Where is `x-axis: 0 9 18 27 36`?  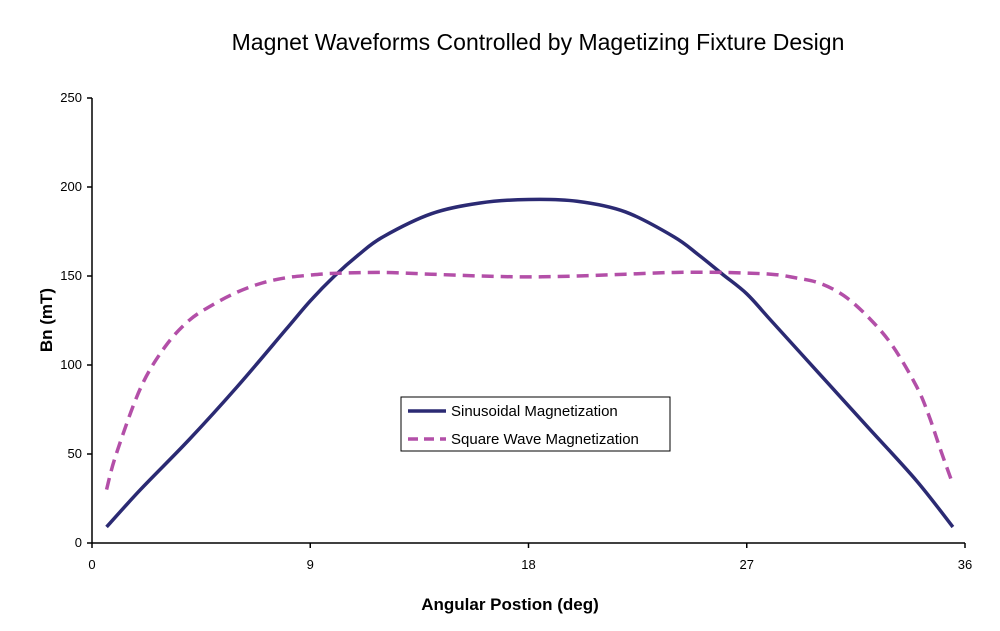 x-axis: 0 9 18 27 36 is located at coordinates (530, 557).